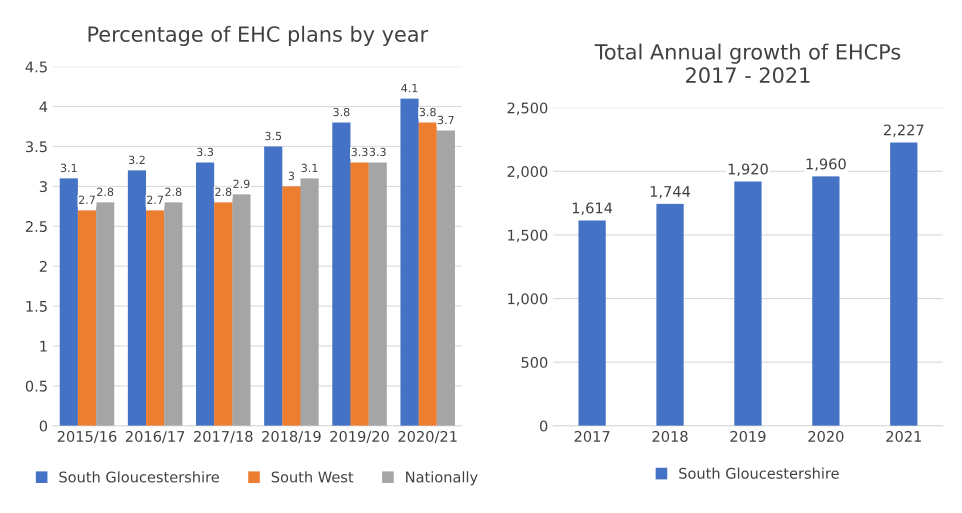 This screenshot has height=513, width=962. Describe the element at coordinates (904, 436) in the screenshot. I see `x-tick-label: 2021` at that location.